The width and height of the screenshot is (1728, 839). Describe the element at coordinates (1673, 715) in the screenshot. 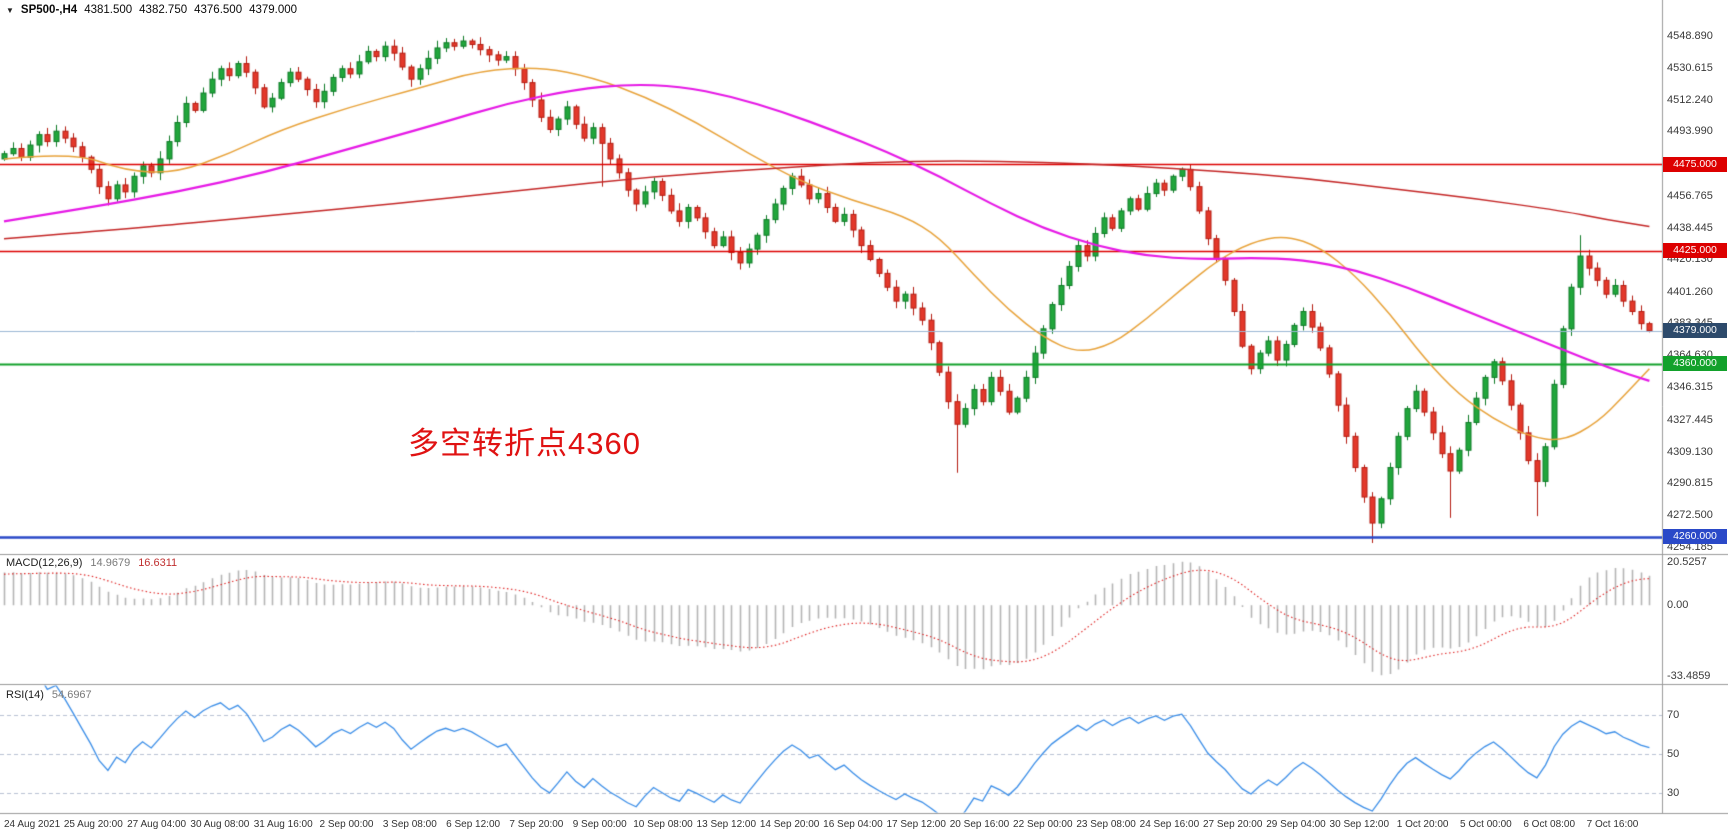

I see `rsi-tick: 70` at that location.